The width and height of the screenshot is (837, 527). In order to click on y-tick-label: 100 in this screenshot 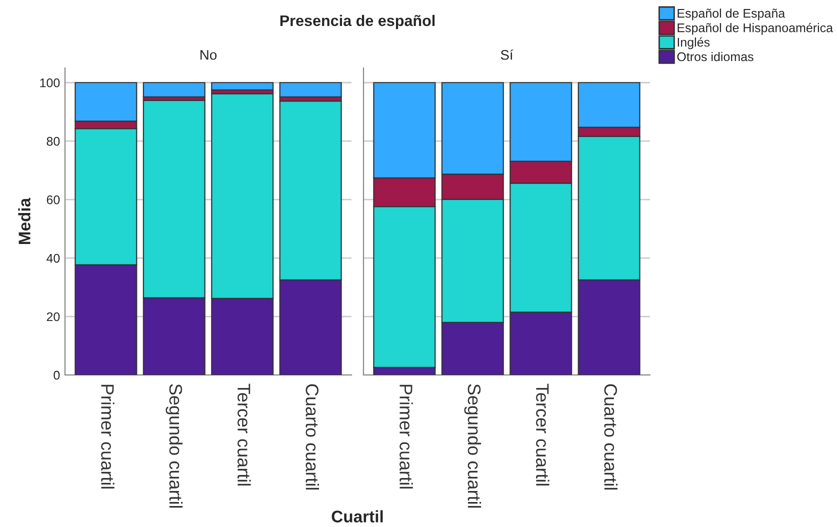, I will do `click(50, 83)`.